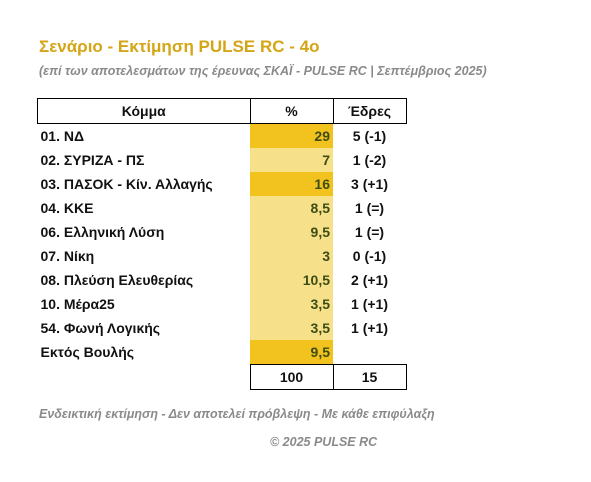 The image size is (591, 482). What do you see at coordinates (291, 184) in the screenshot?
I see `party-percent: 16` at bounding box center [291, 184].